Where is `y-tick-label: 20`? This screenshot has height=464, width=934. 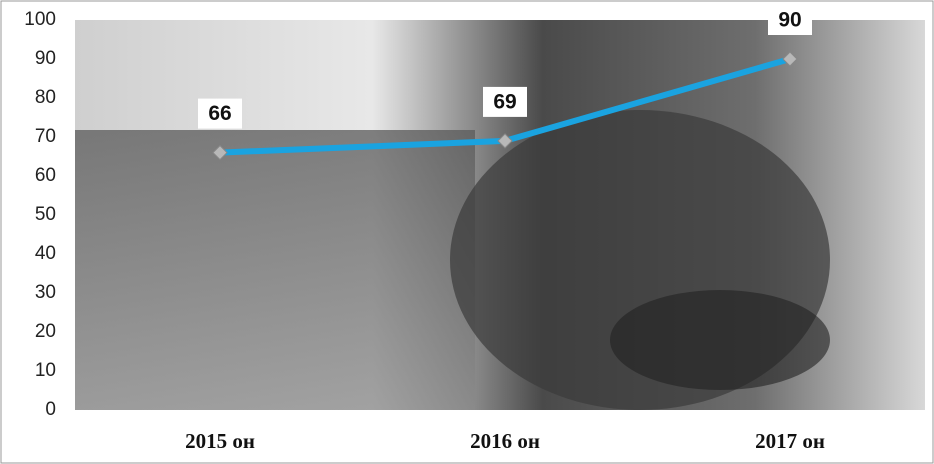 y-tick-label: 20 is located at coordinates (45, 331).